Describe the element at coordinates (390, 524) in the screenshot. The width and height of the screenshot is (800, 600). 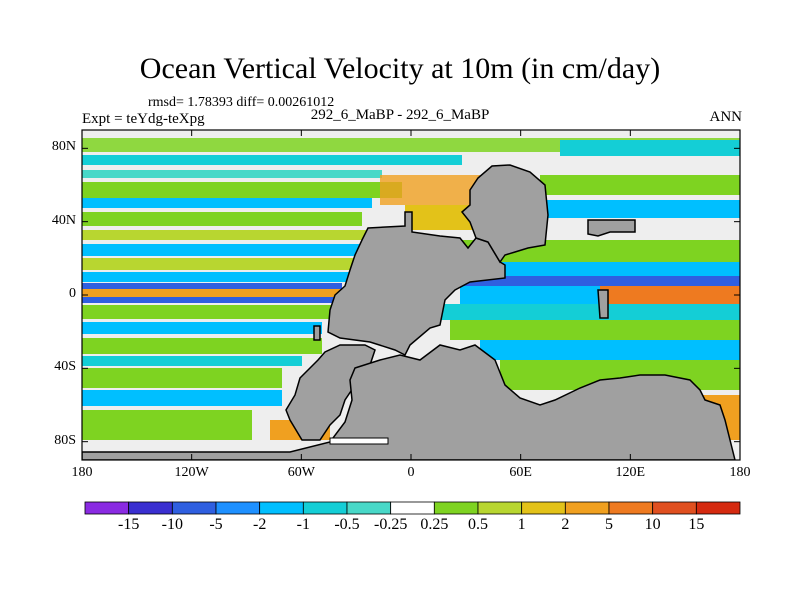
I see `colorbar-label: -0.25` at that location.